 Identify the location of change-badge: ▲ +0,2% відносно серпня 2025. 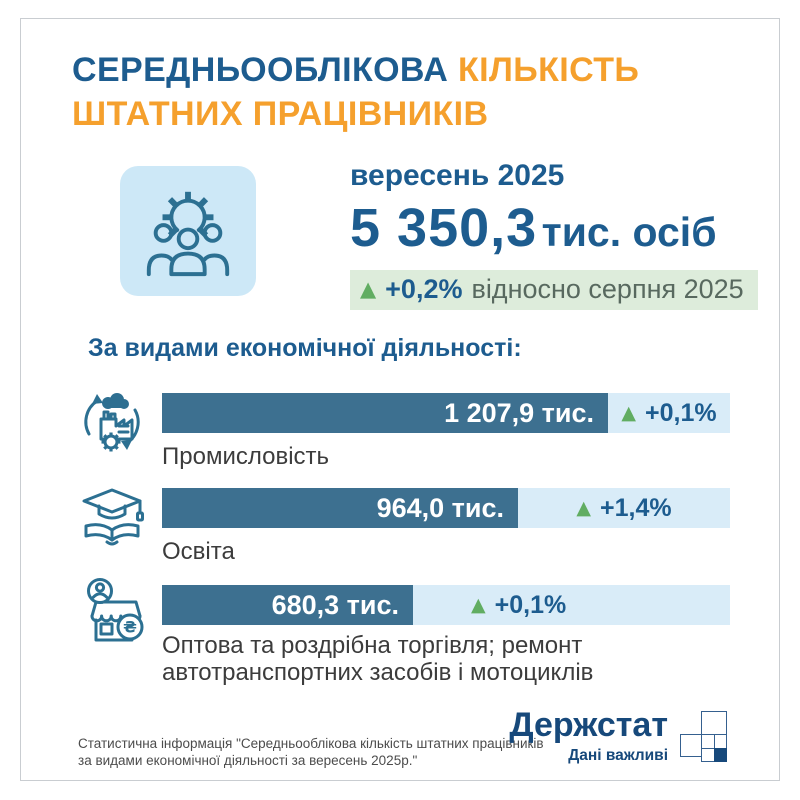
(554, 290).